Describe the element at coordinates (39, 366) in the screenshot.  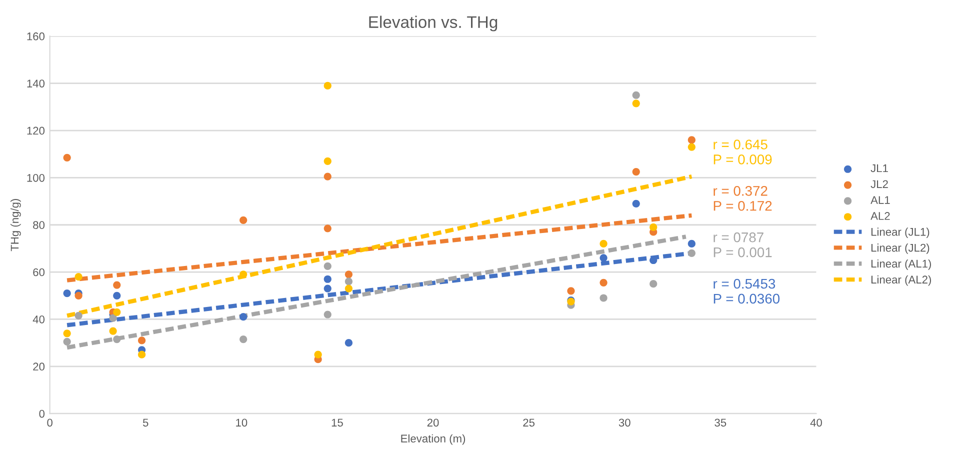
I see `y-tick-label: 20` at that location.